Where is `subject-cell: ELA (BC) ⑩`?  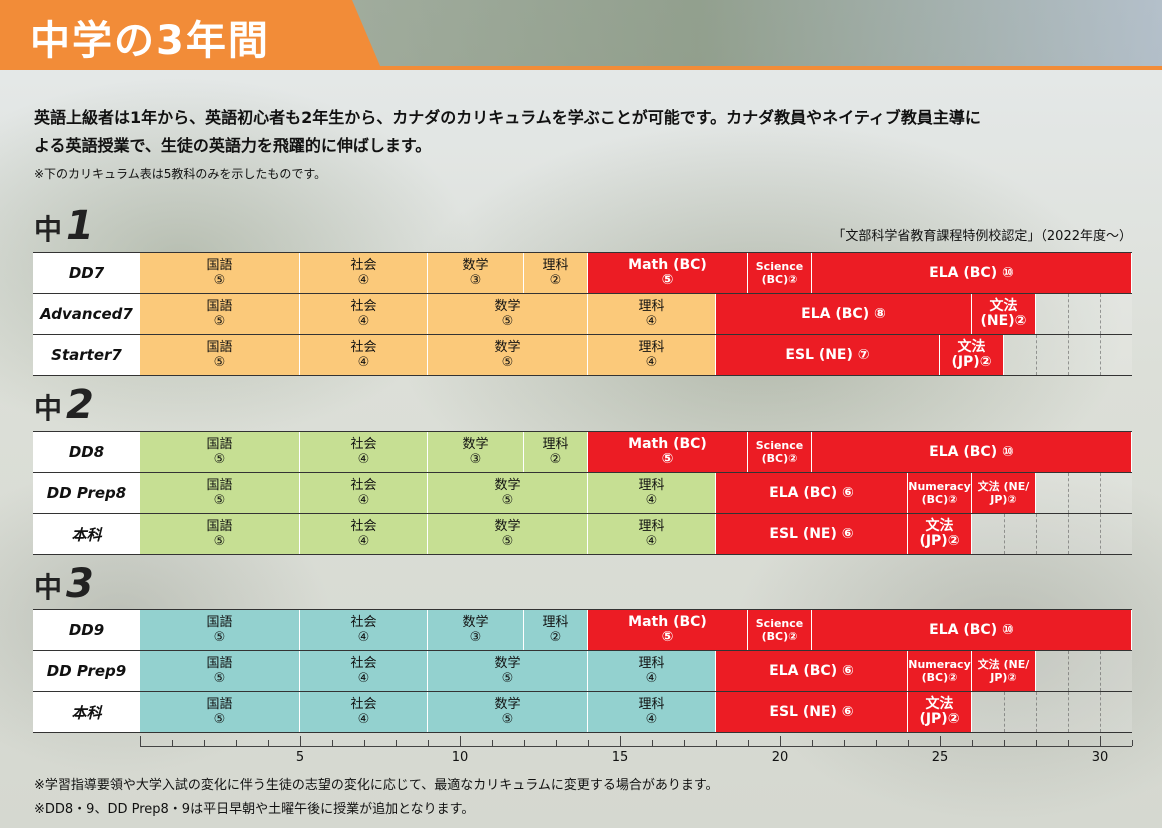 subject-cell: ELA (BC) ⑩ is located at coordinates (972, 630).